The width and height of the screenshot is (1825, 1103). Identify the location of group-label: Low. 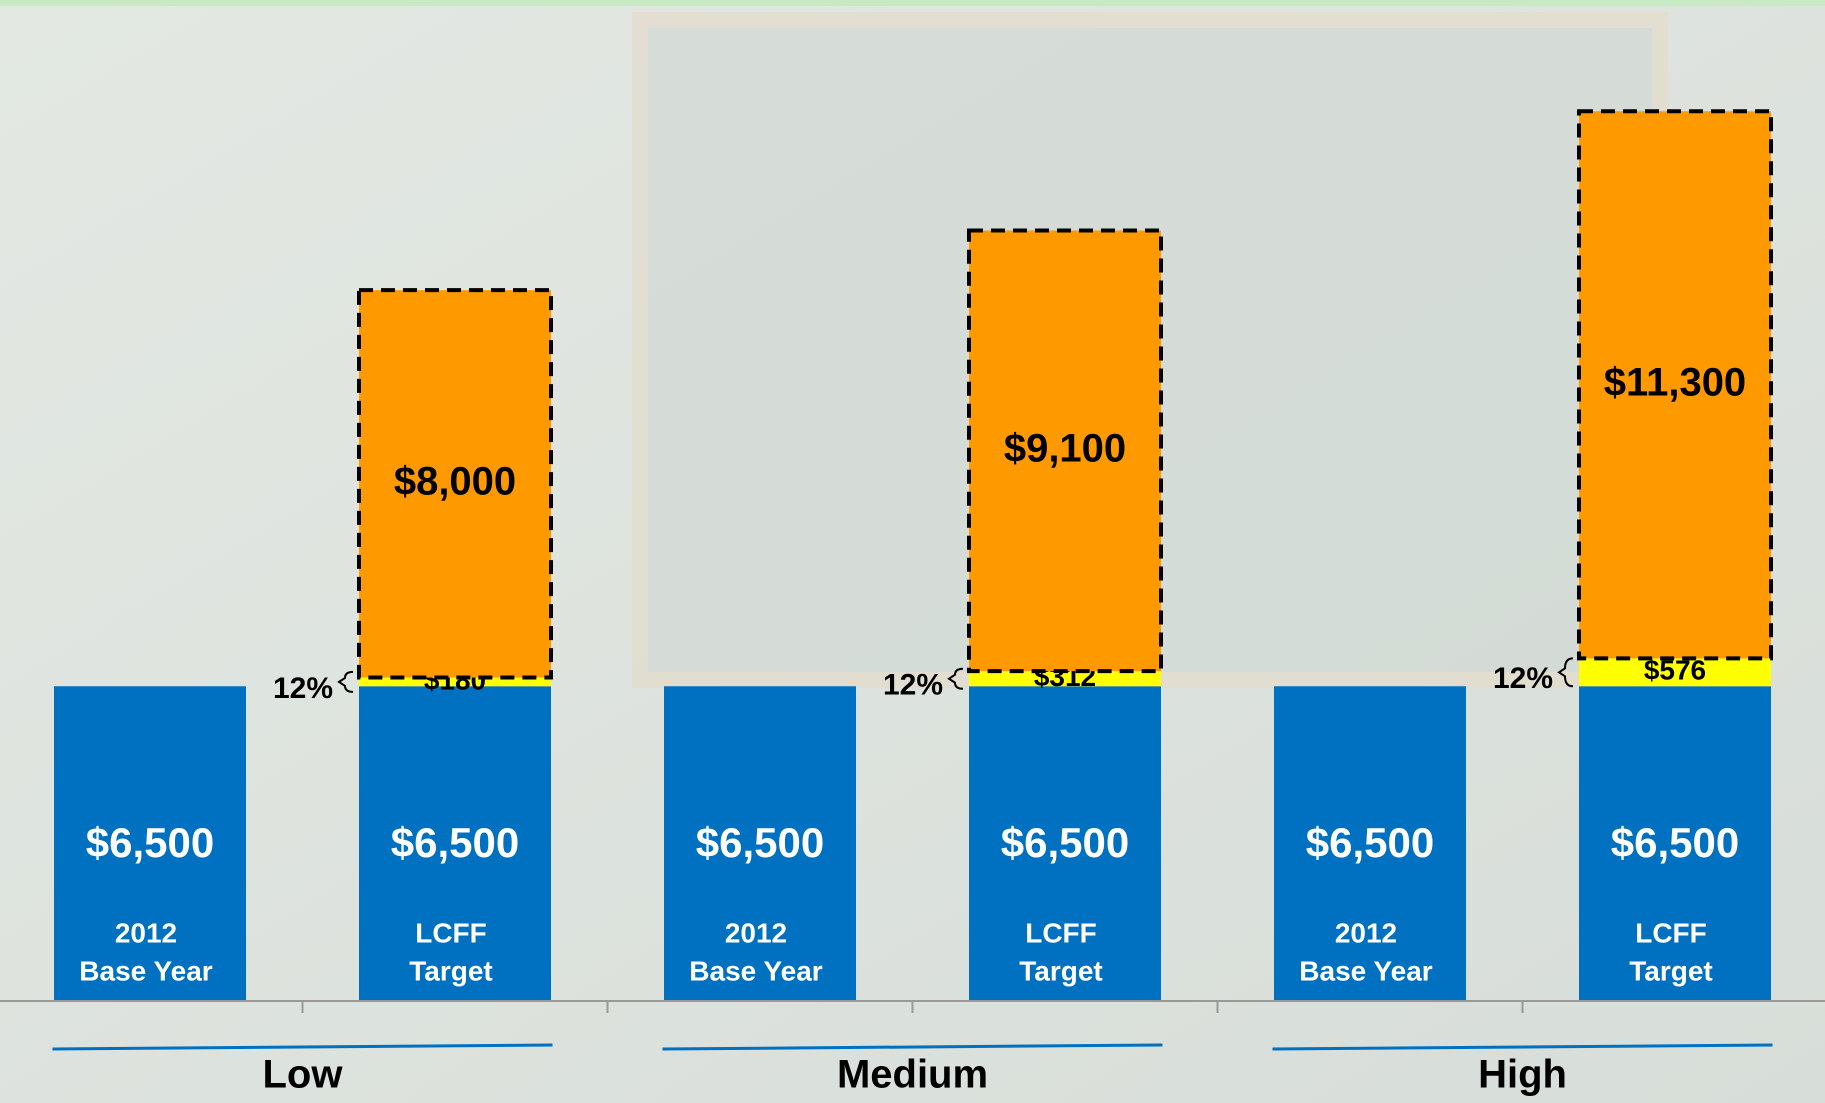
(303, 1075).